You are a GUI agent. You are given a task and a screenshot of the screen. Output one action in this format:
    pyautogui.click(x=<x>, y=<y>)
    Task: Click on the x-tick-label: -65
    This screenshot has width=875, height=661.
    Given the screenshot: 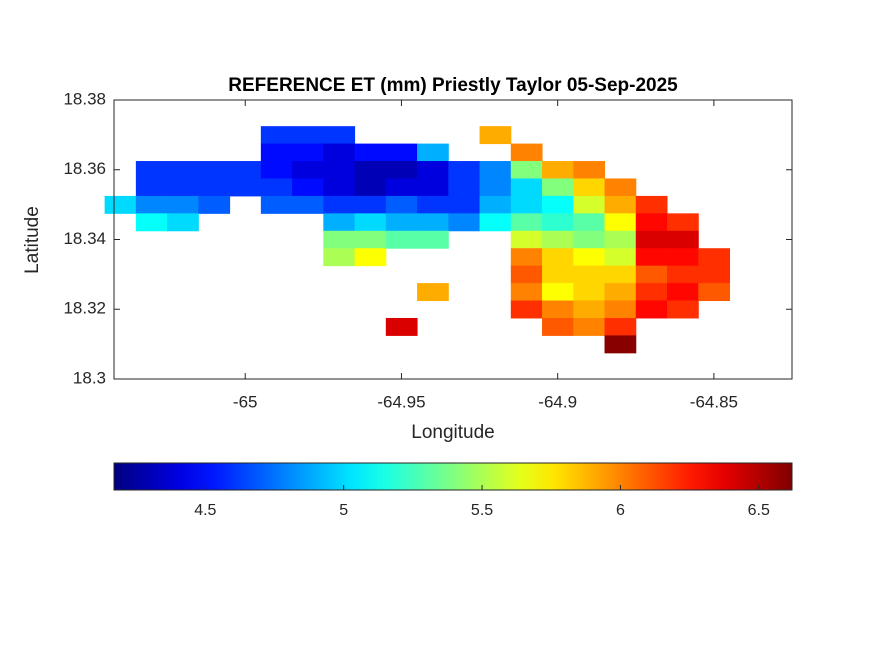 What is the action you would take?
    pyautogui.click(x=245, y=401)
    